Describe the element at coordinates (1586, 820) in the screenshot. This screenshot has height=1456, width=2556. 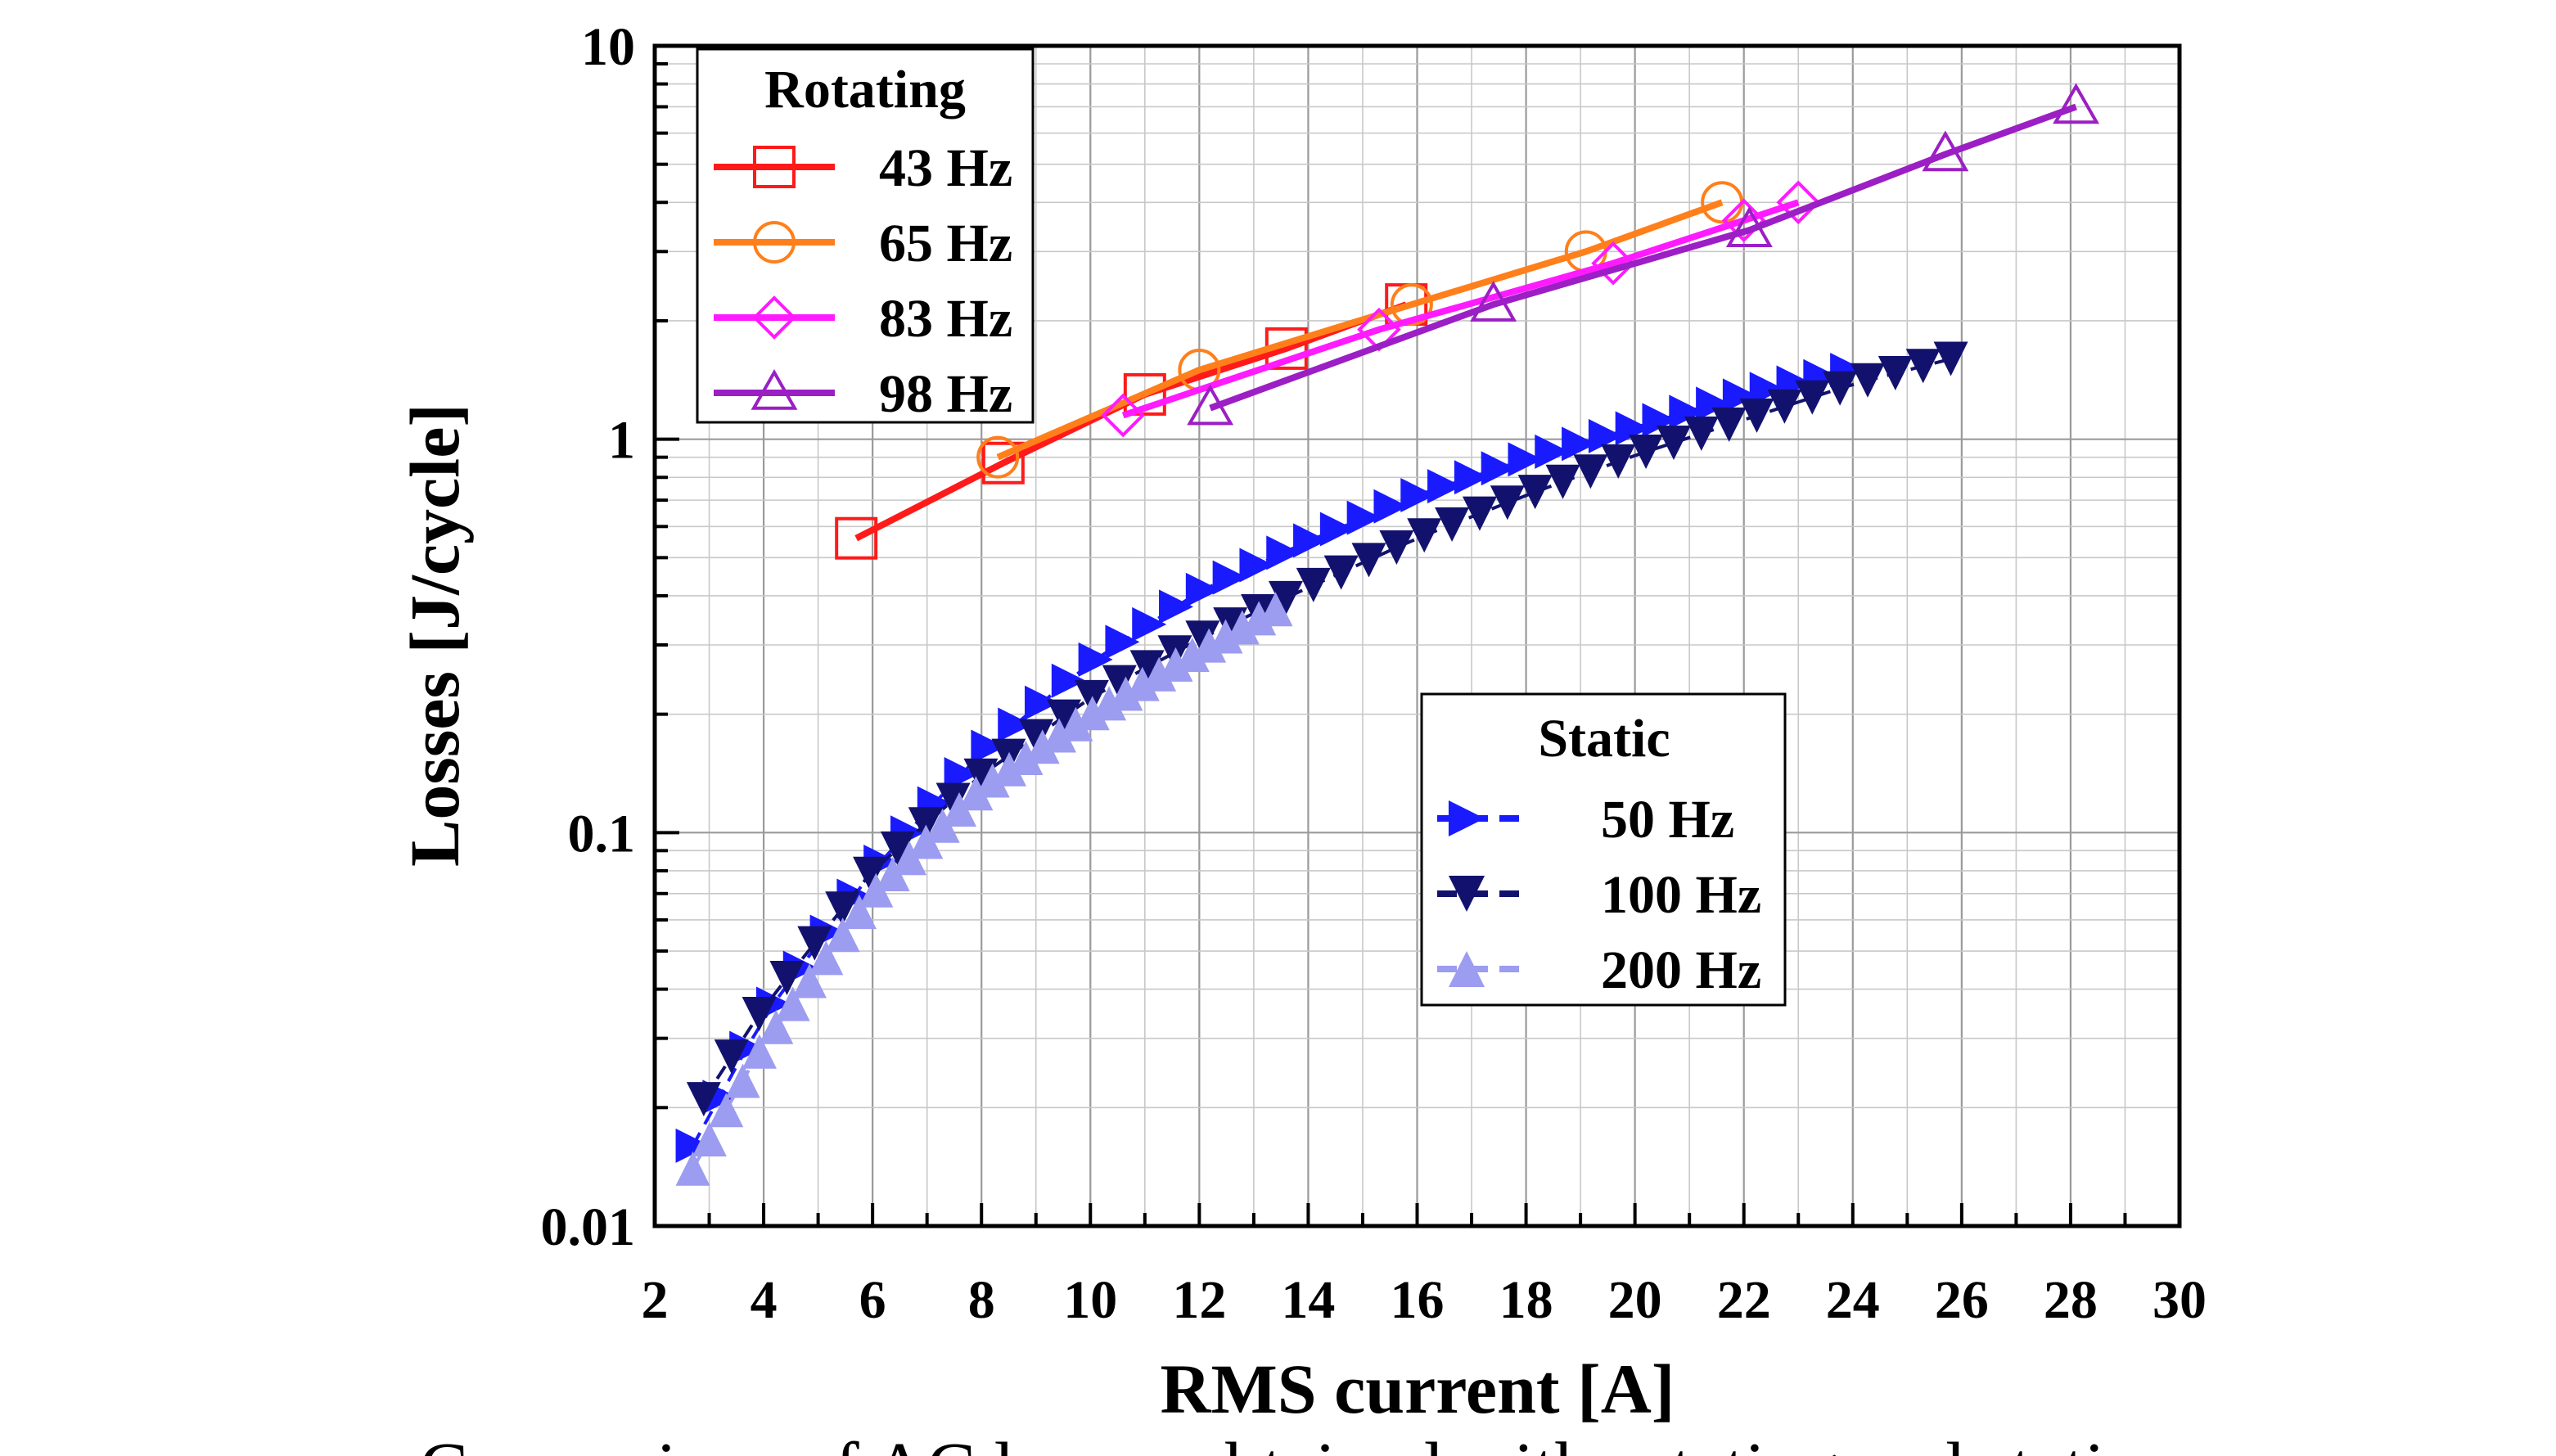
I see `legend-entry: 50 Hz` at that location.